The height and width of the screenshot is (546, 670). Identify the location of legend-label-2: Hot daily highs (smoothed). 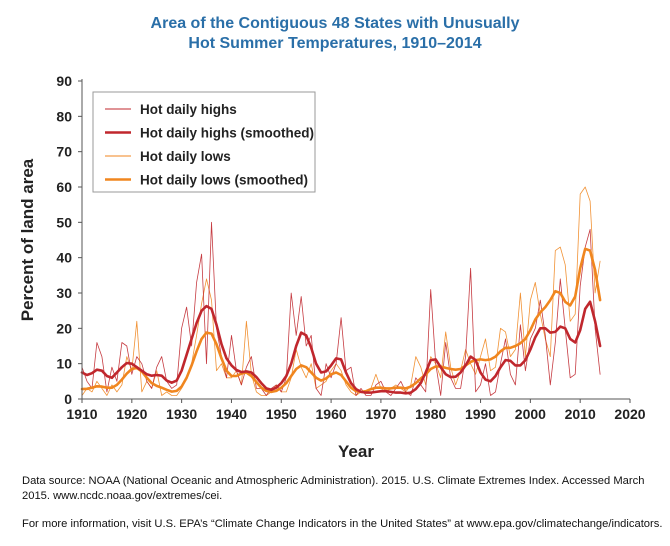
(227, 133).